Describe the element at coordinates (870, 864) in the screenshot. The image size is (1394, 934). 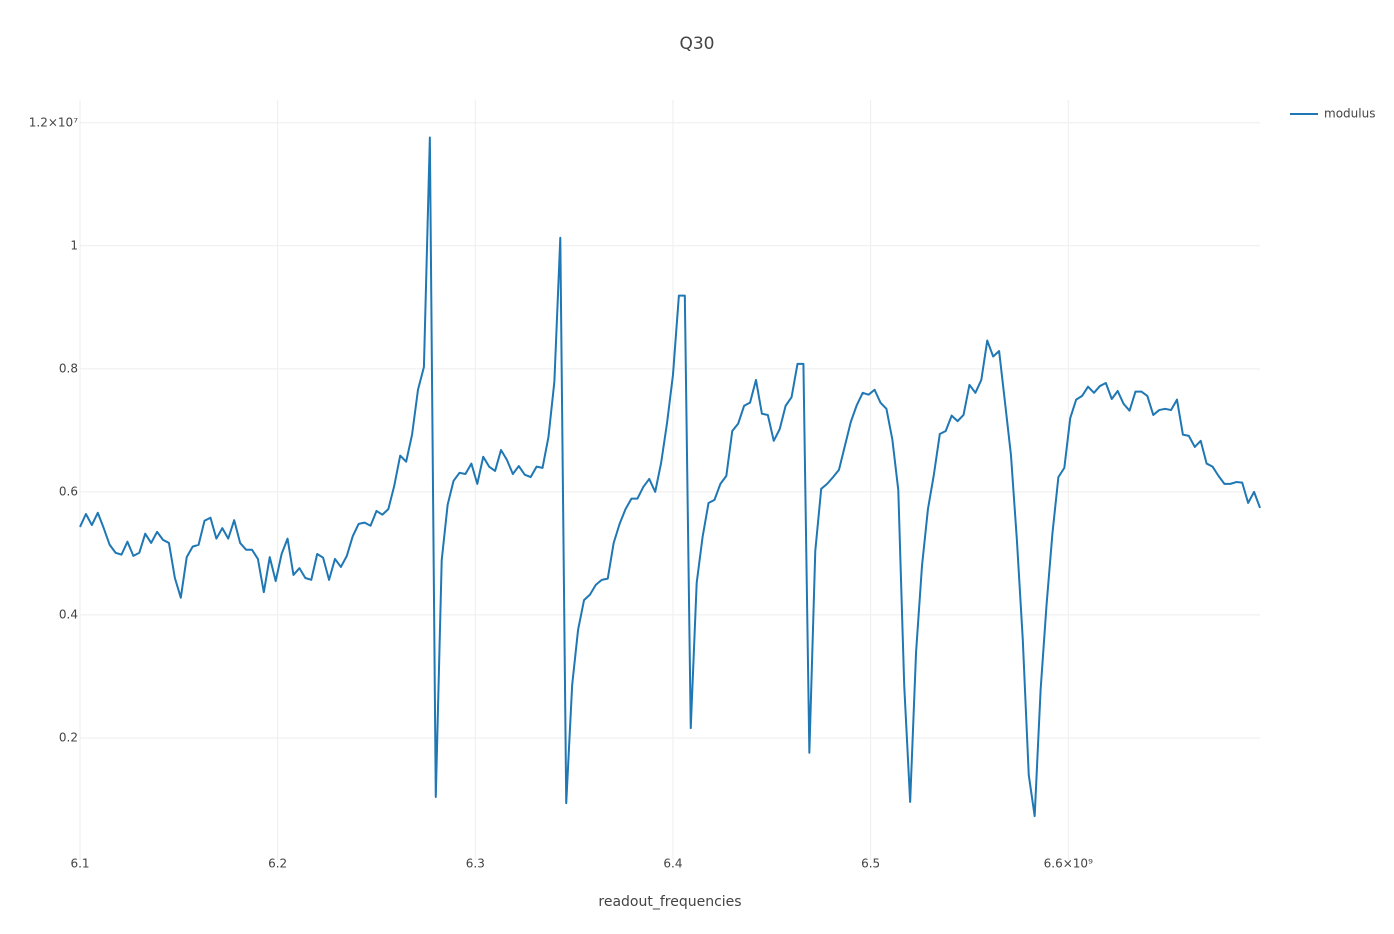
I see `x-tick-label: 6.5` at that location.